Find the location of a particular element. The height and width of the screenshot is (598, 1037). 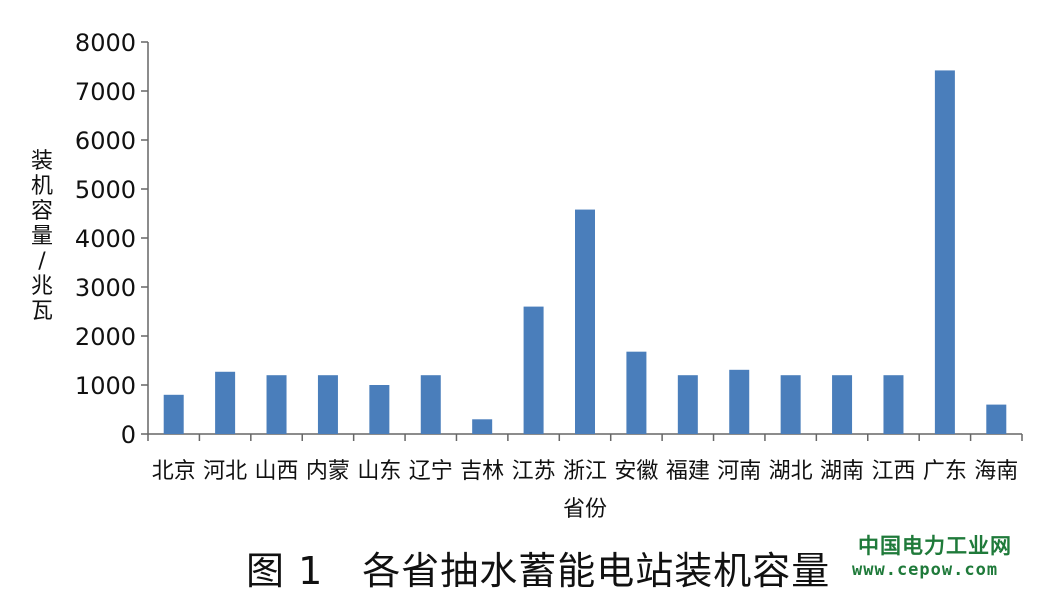

x-axis-title: 省份 is located at coordinates (585, 509).